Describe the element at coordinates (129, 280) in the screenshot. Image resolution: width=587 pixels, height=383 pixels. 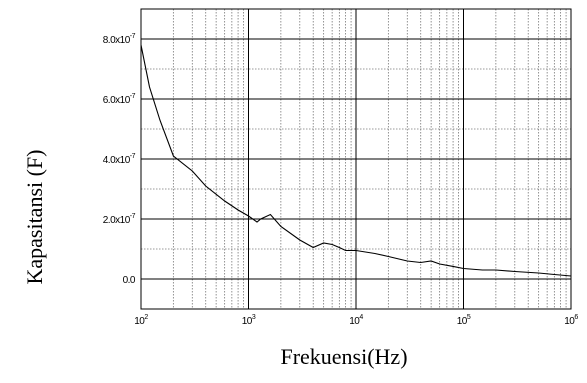
I see `y-tick-label: 0.0` at that location.